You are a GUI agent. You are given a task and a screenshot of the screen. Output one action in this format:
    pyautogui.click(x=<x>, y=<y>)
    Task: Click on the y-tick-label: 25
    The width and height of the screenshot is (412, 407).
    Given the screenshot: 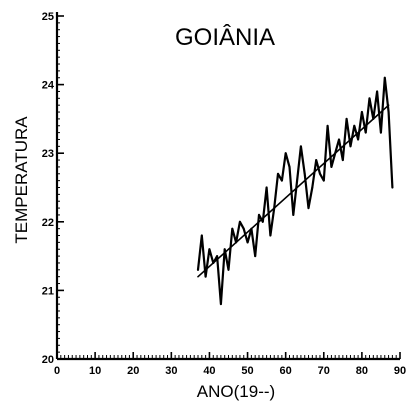 What is the action you would take?
    pyautogui.click(x=48, y=17)
    